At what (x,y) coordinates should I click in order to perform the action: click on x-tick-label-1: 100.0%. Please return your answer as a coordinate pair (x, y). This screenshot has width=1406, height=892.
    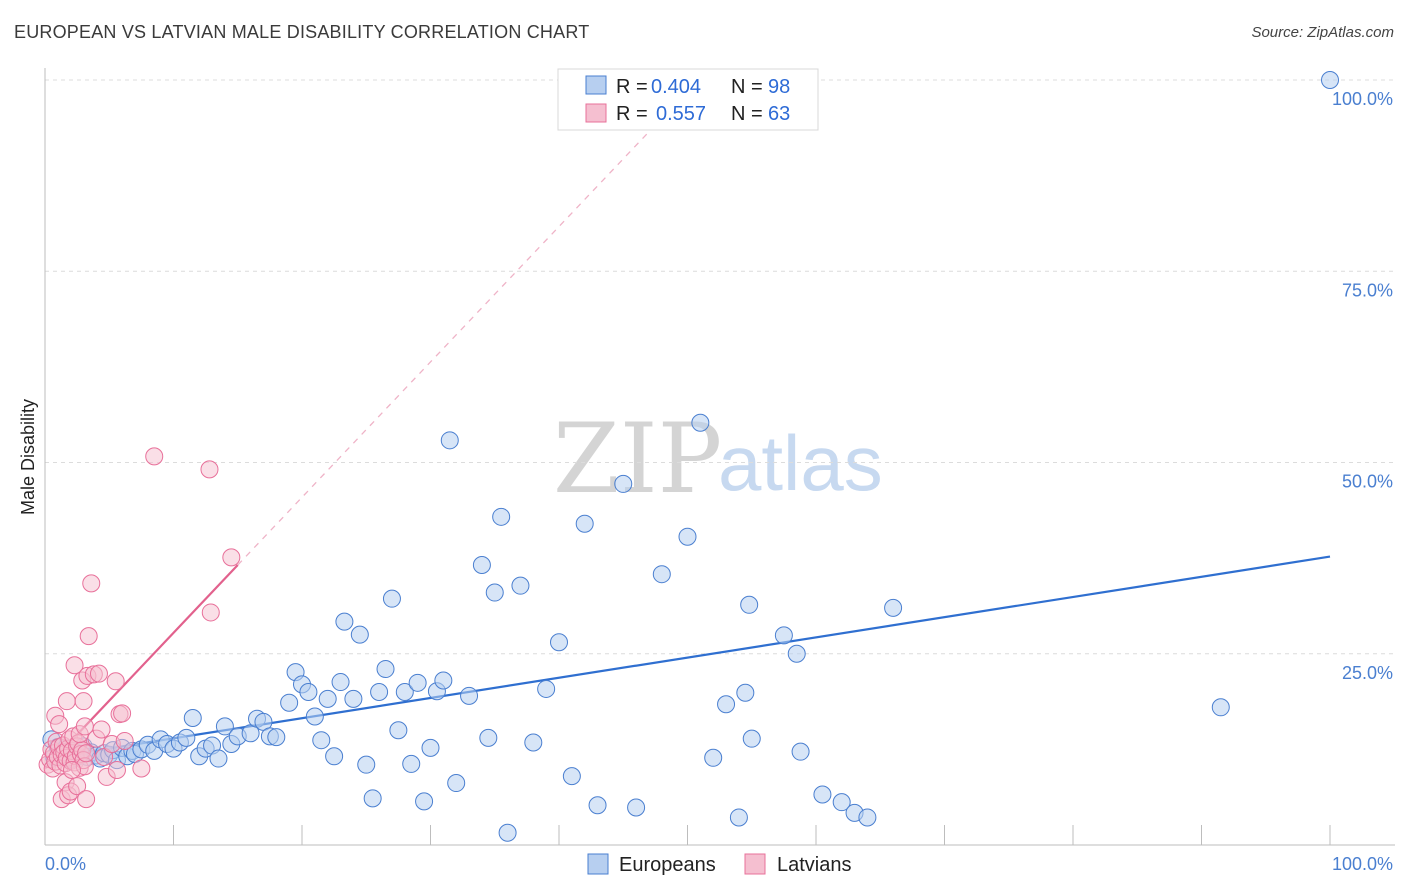
    Looking at the image, I should click on (1362, 864).